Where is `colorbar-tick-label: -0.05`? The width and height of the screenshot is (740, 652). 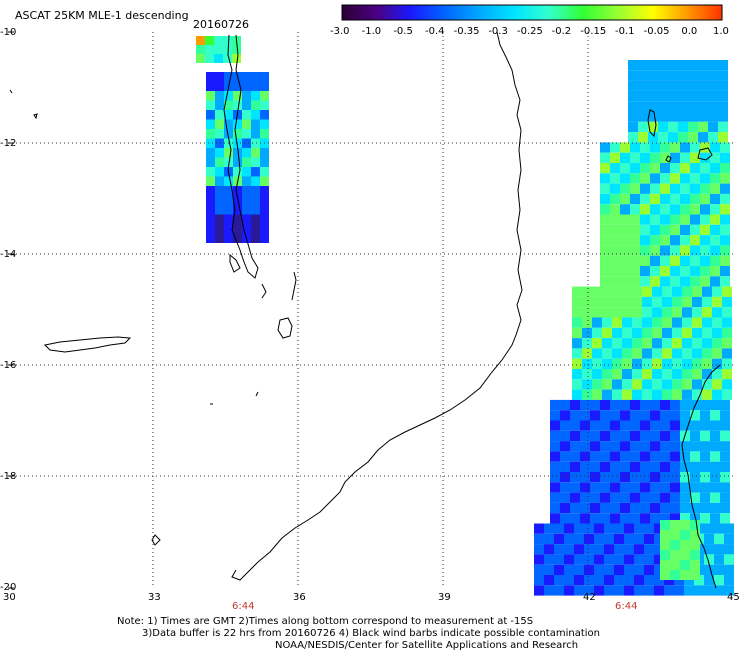 colorbar-tick-label: -0.05 is located at coordinates (656, 31).